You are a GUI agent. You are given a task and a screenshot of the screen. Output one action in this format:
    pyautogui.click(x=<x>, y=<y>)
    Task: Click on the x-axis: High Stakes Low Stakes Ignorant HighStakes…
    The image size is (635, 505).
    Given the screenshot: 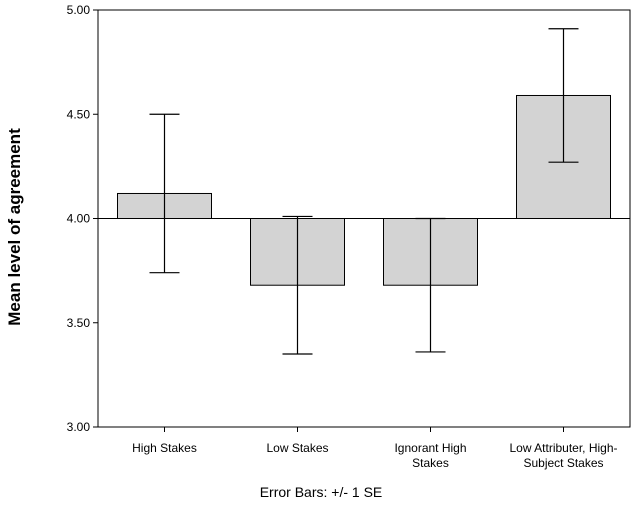 What is the action you would take?
    pyautogui.click(x=375, y=448)
    